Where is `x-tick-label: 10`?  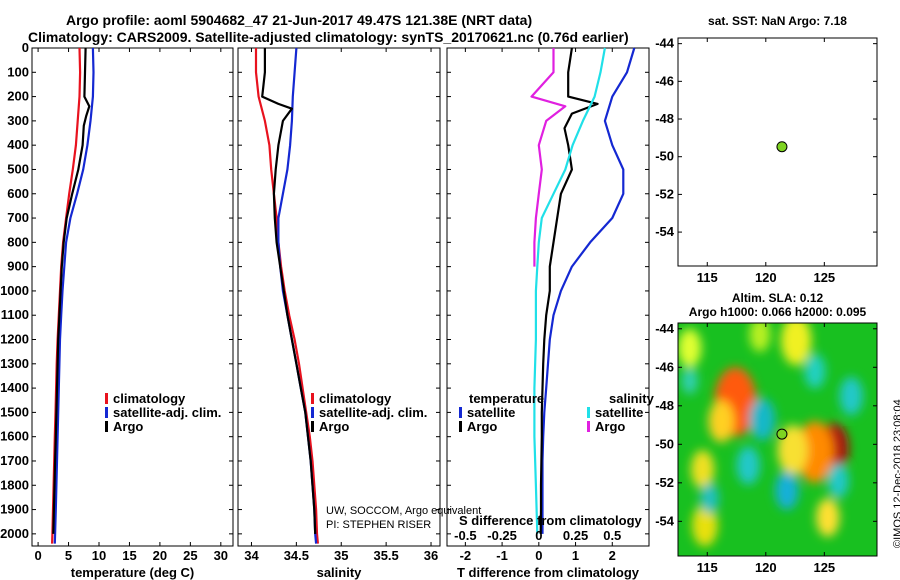 x-tick-label: 10 is located at coordinates (99, 555).